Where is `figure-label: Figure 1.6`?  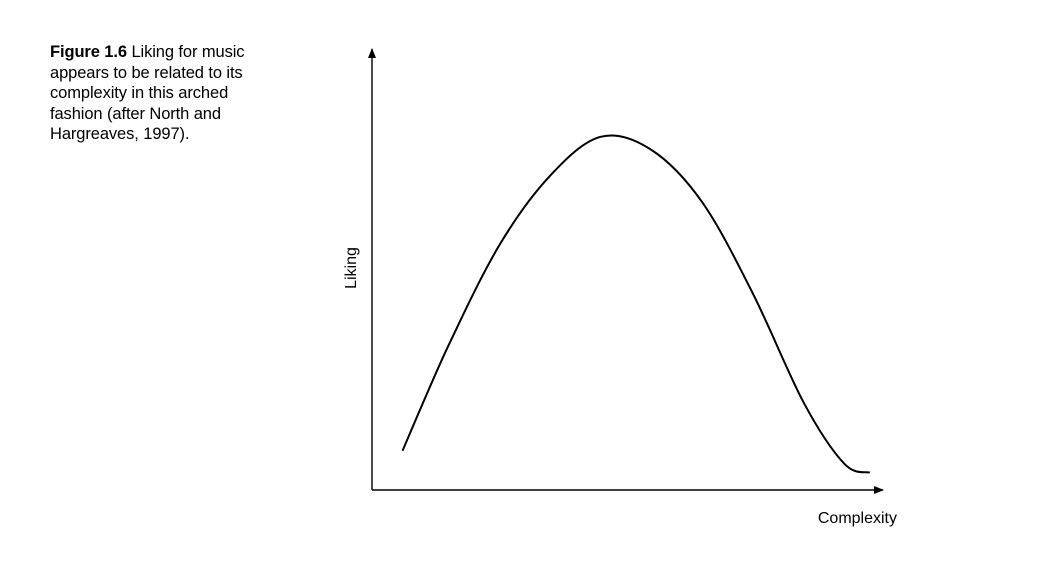 figure-label: Figure 1.6 is located at coordinates (88, 52).